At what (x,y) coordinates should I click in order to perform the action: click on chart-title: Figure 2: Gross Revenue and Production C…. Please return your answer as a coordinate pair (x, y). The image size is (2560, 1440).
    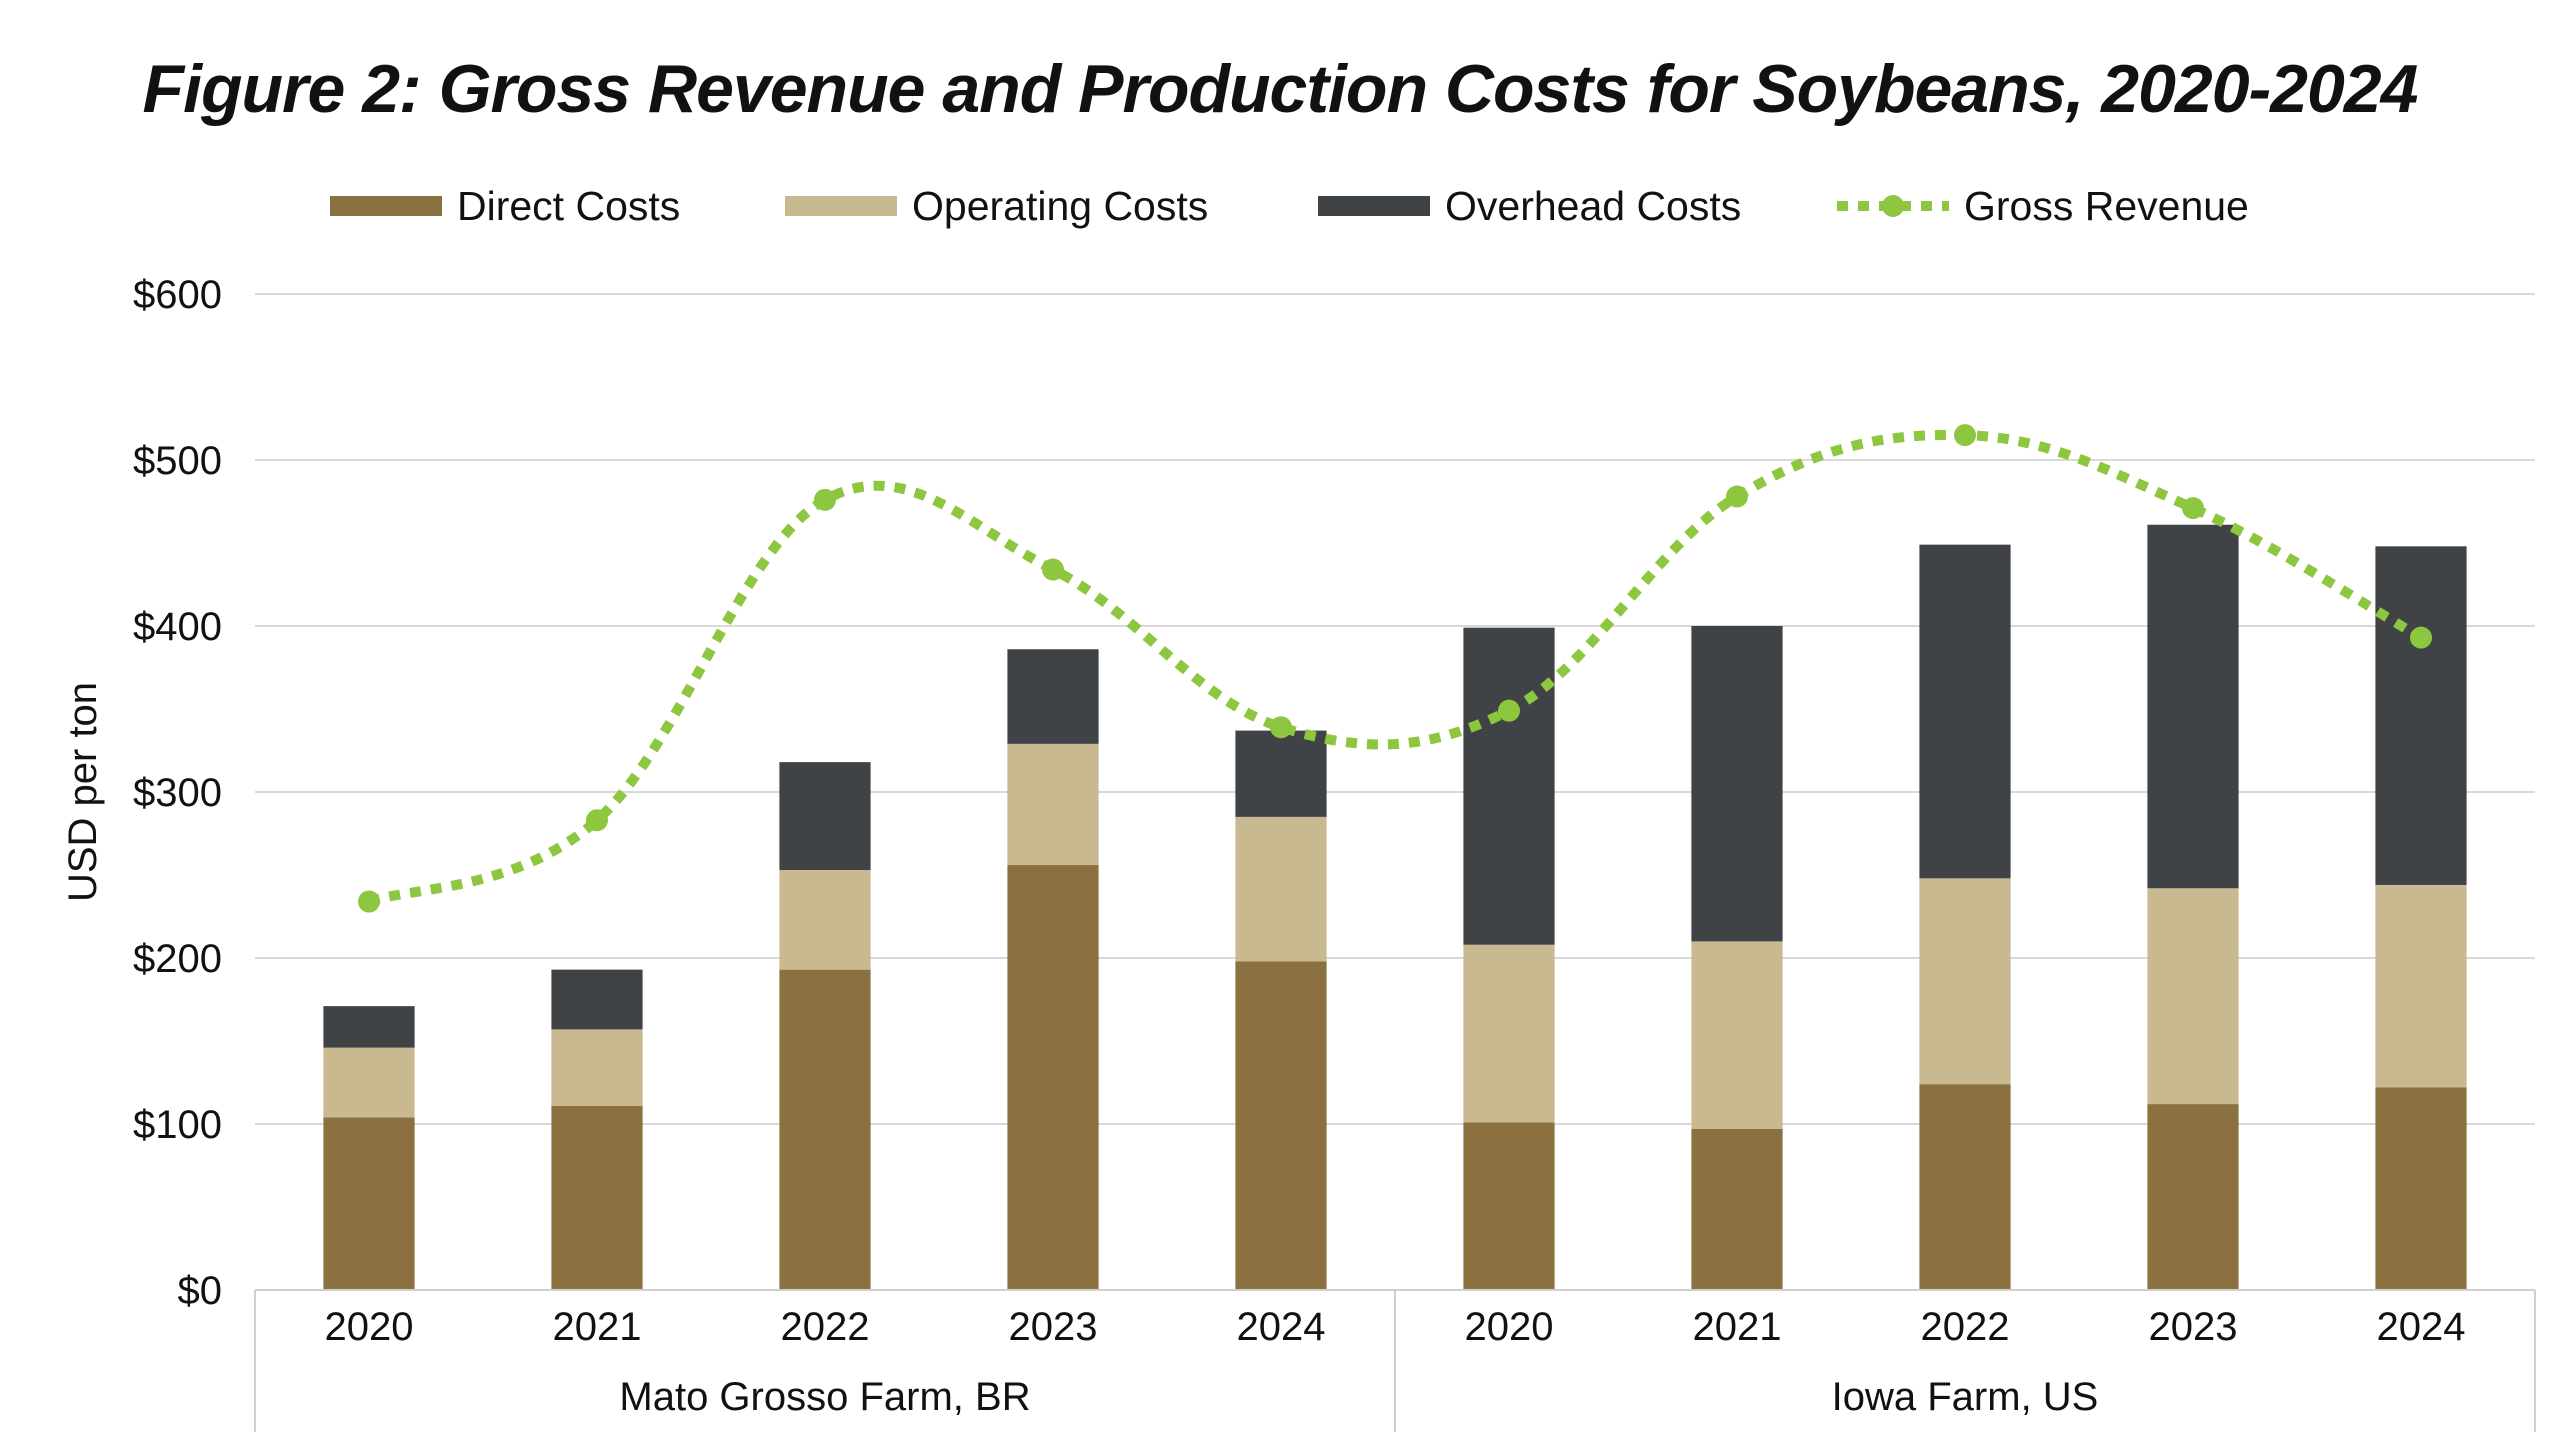
    Looking at the image, I should click on (1280, 89).